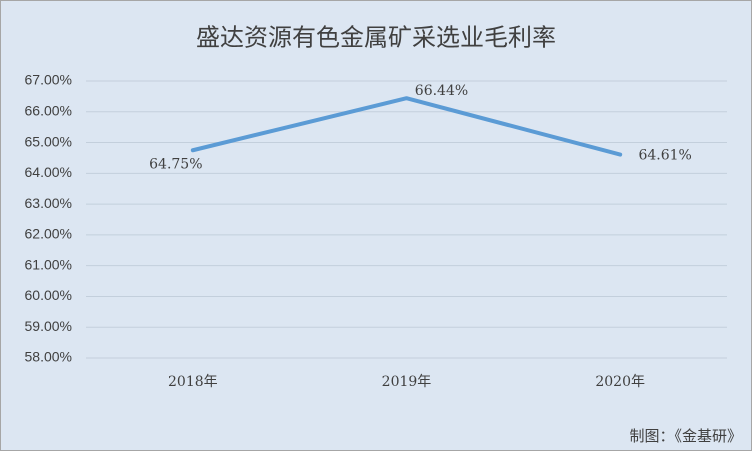 The width and height of the screenshot is (752, 451). What do you see at coordinates (685, 436) in the screenshot?
I see `source-note: 制图：《金基研》` at bounding box center [685, 436].